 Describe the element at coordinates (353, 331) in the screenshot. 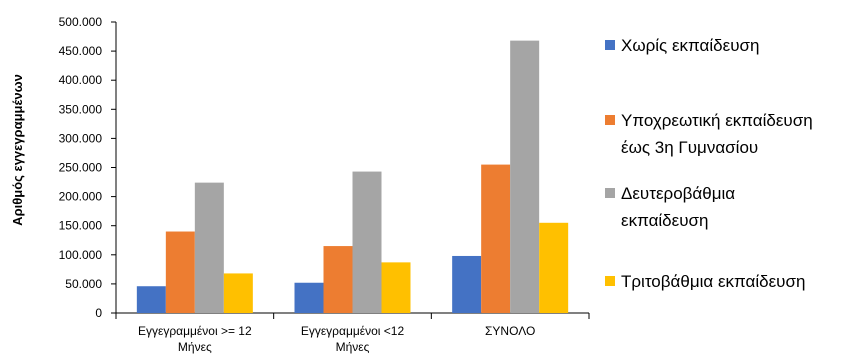

I see `x-category-label: Εγγεγραμμένοι <12` at that location.